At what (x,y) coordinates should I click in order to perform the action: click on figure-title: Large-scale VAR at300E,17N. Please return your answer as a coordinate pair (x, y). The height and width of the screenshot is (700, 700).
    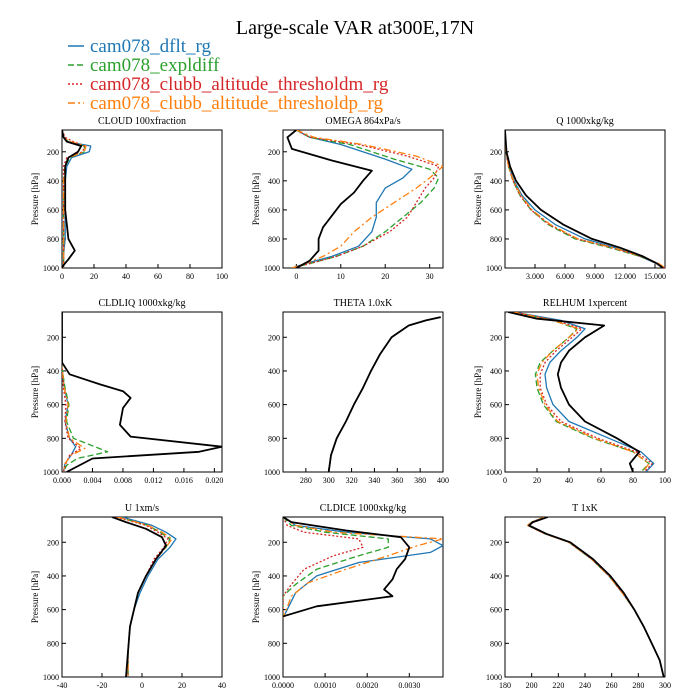
    Looking at the image, I should click on (355, 28).